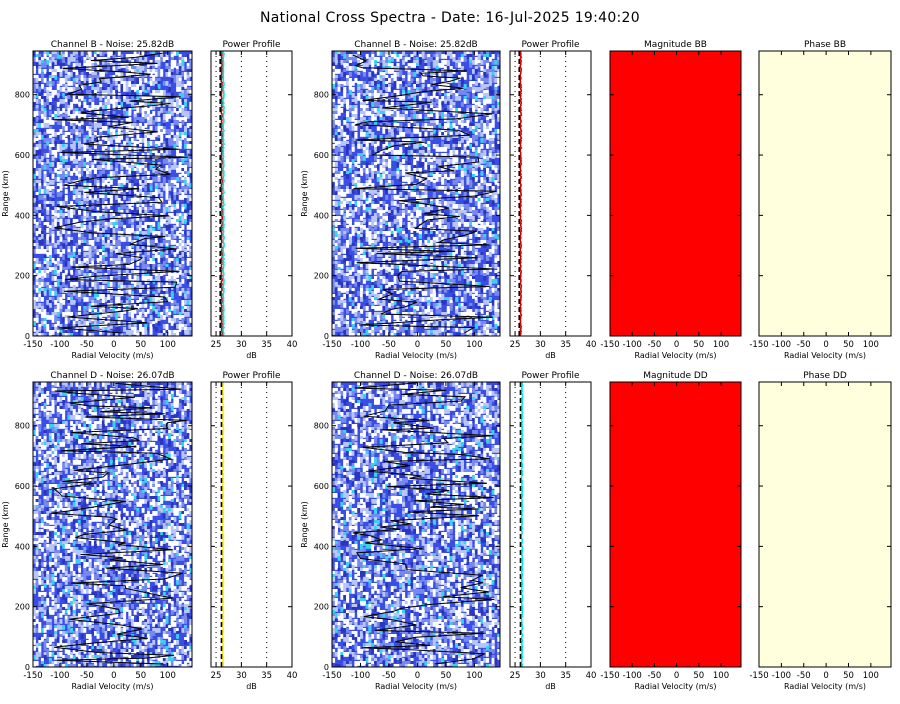 The height and width of the screenshot is (704, 900). I want to click on panel-title: Magnitude DD, so click(675, 376).